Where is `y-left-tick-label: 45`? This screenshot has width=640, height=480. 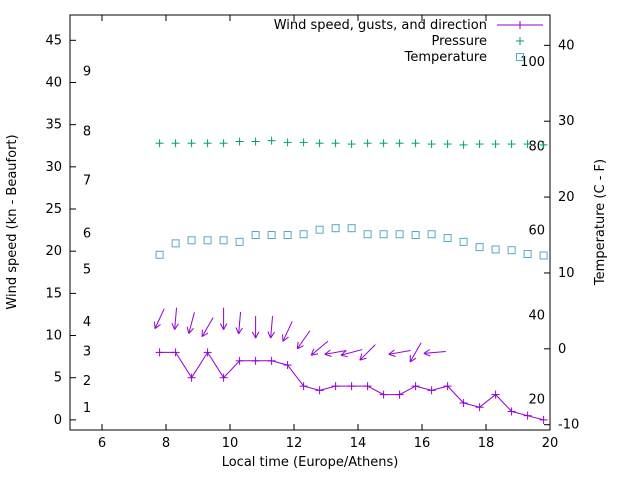 y-left-tick-label: 45 is located at coordinates (53, 40).